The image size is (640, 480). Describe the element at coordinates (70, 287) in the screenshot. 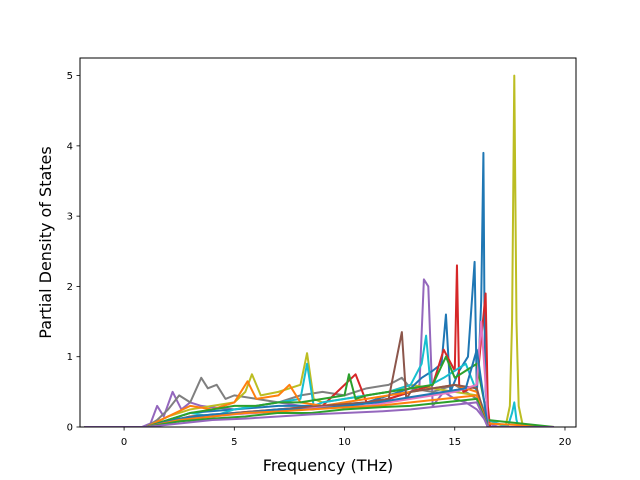

I see `y-tick-label: 2` at that location.